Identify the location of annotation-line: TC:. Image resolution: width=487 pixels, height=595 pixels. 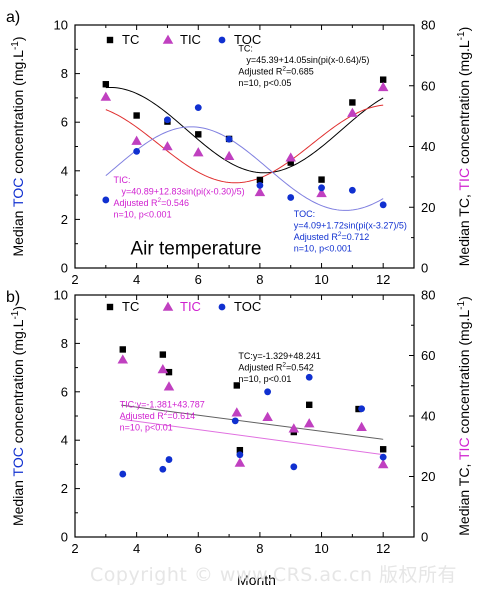
(245, 49).